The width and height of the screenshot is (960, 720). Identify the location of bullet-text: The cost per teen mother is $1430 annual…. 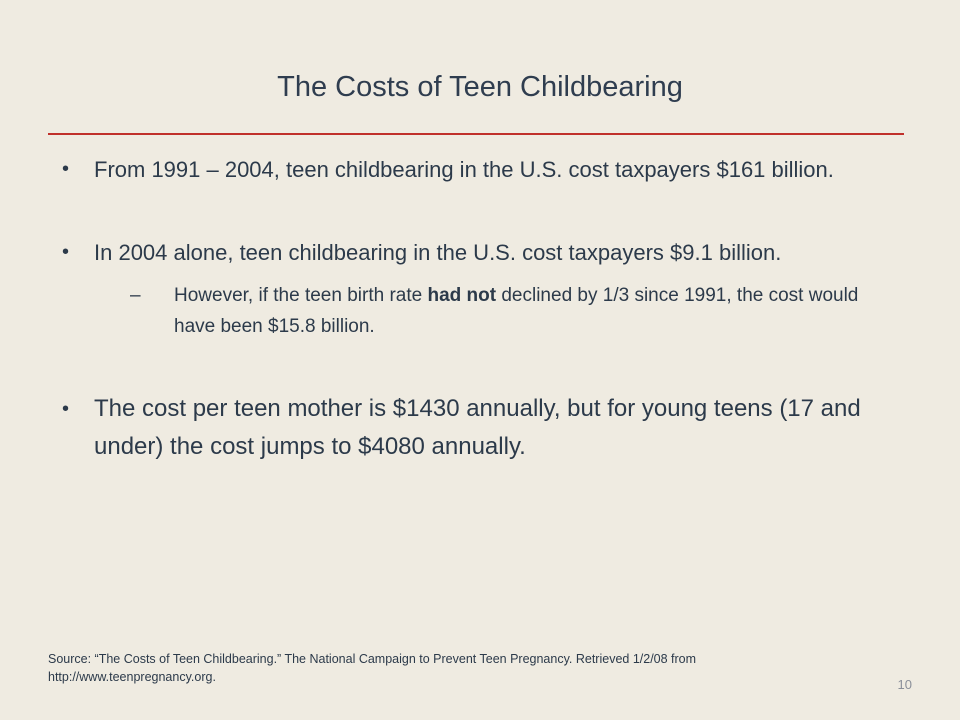
(477, 427).